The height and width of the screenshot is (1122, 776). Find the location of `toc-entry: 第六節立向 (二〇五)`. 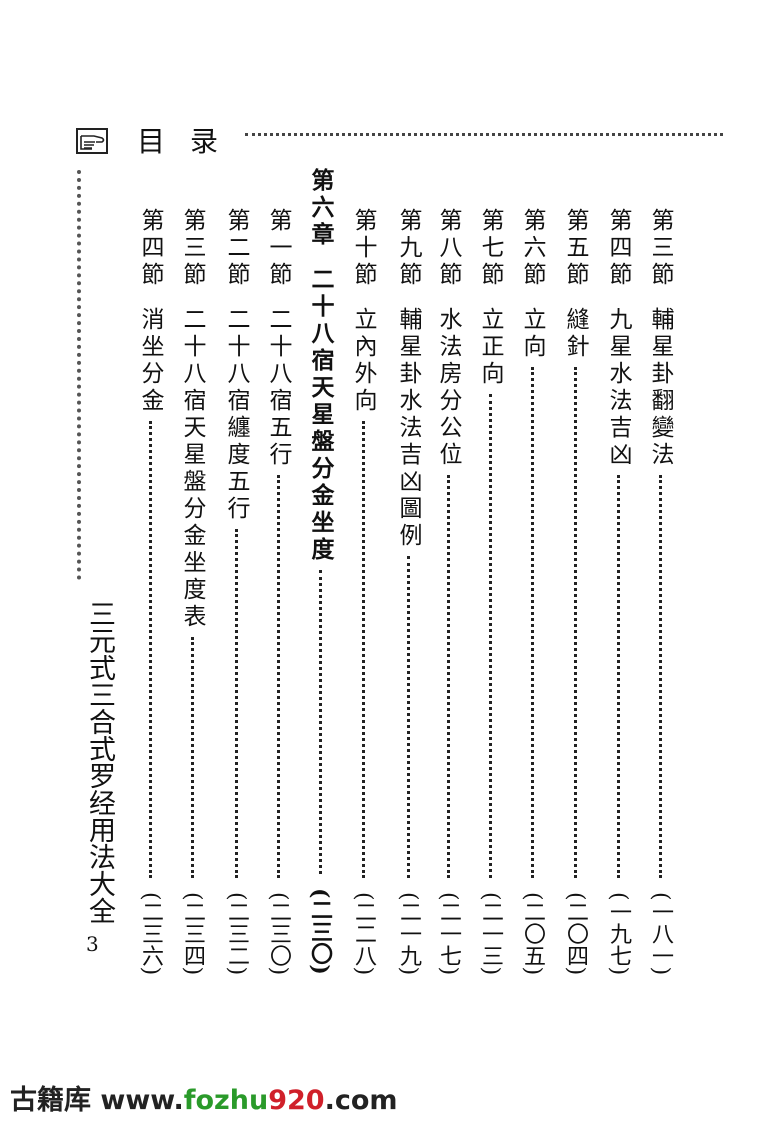

toc-entry: 第六節立向 (二〇五) is located at coordinates (532, 591).